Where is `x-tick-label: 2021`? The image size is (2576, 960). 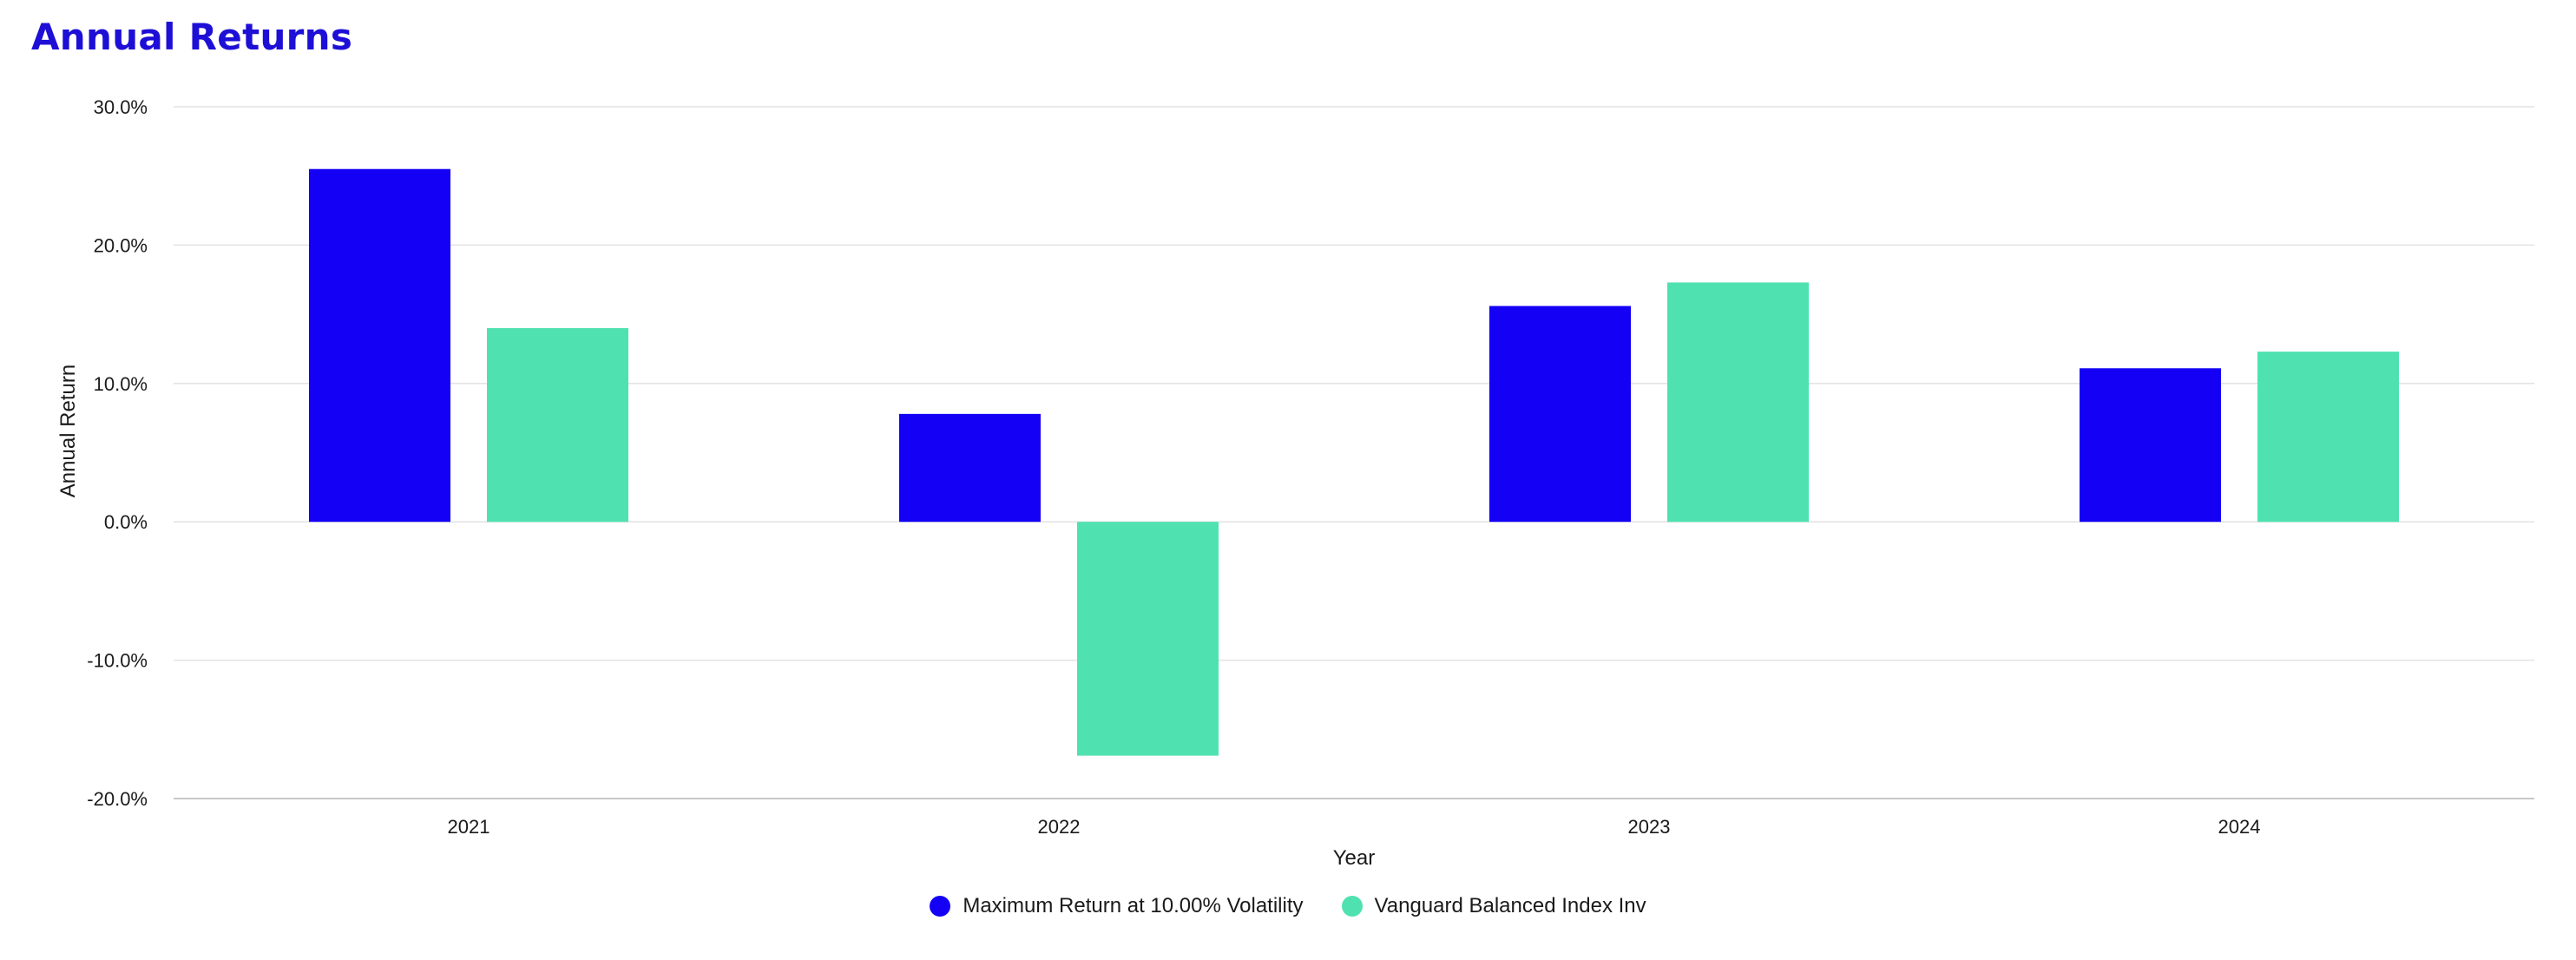
x-tick-label: 2021 is located at coordinates (469, 827).